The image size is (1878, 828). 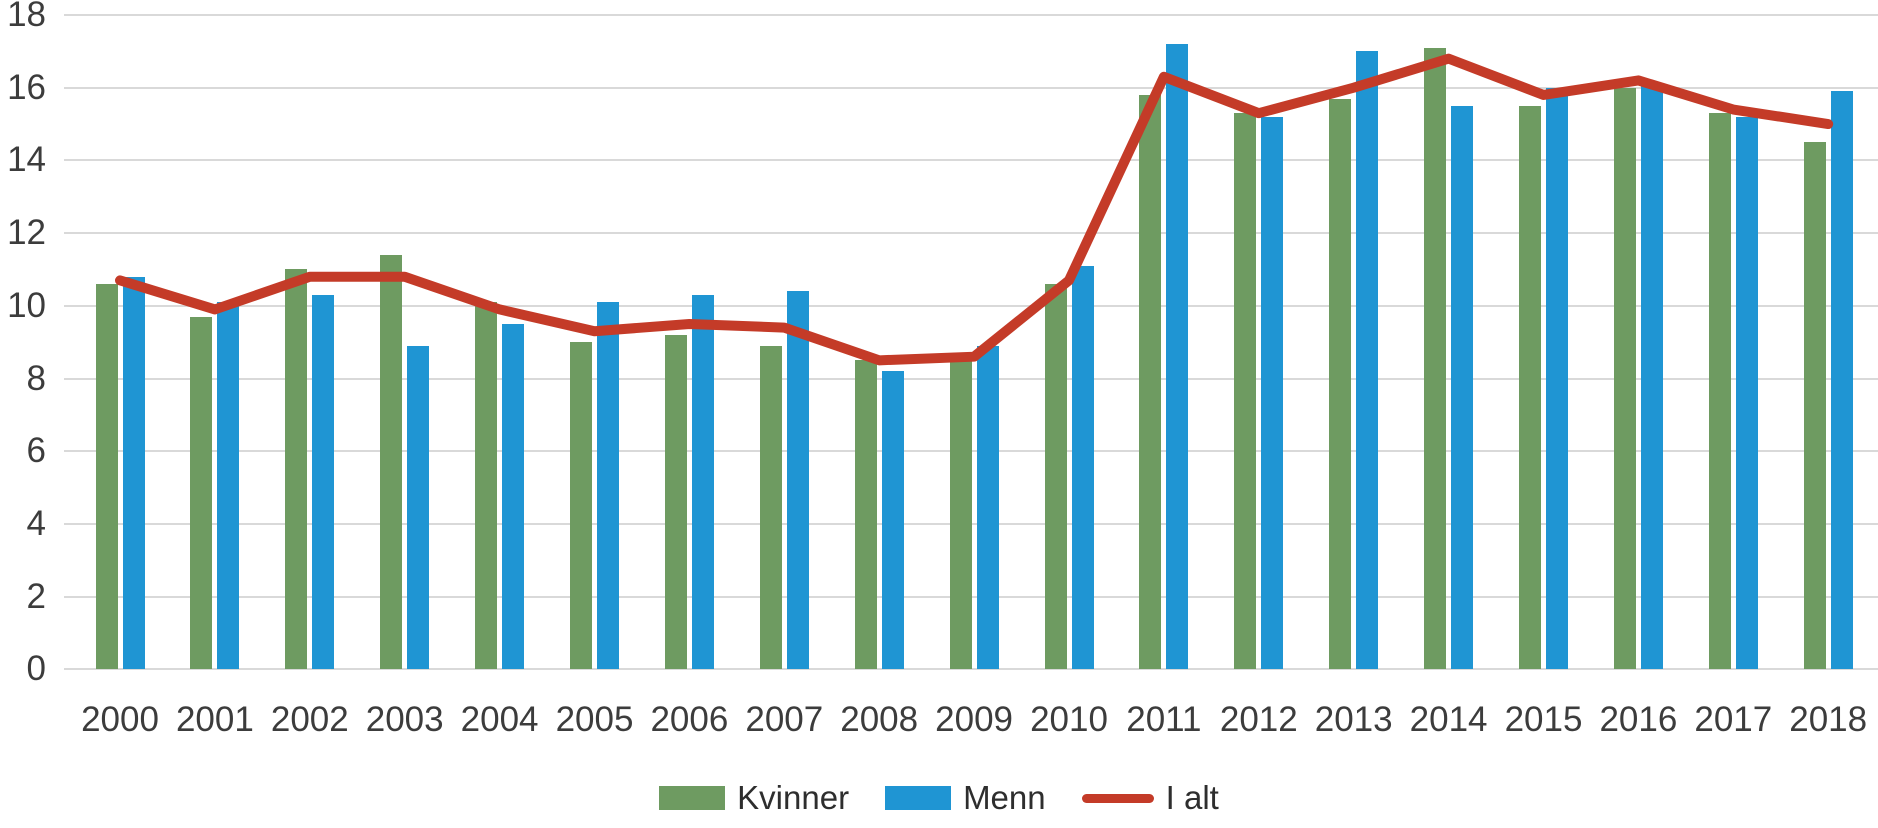 I want to click on bar-kvinner-2015, so click(x=1530, y=387).